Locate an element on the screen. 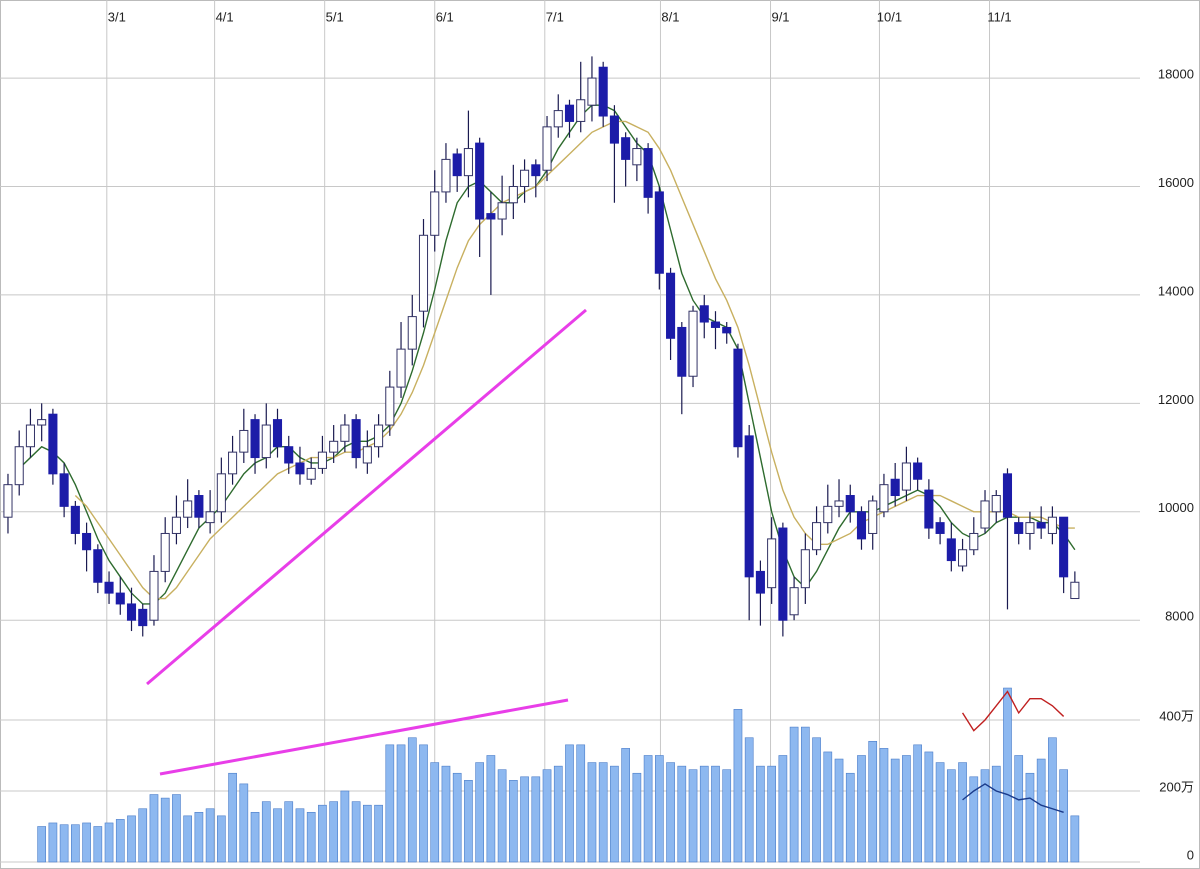  y2-tick-label: 200万 is located at coordinates (1176, 786).